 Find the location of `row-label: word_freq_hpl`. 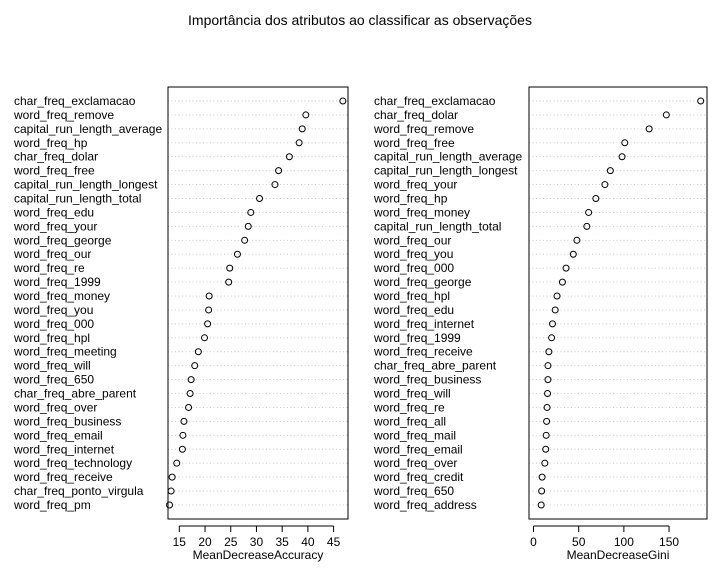

row-label: word_freq_hpl is located at coordinates (411, 296).